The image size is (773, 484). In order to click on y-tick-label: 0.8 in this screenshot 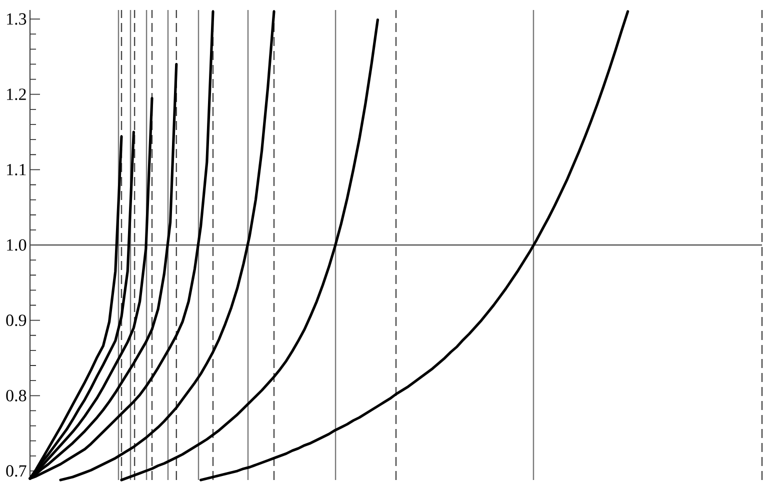, I will do `click(16, 396)`.